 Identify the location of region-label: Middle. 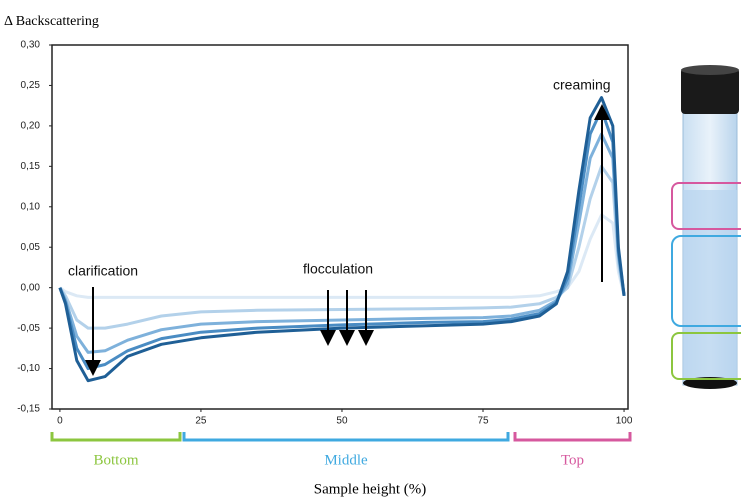
(346, 460).